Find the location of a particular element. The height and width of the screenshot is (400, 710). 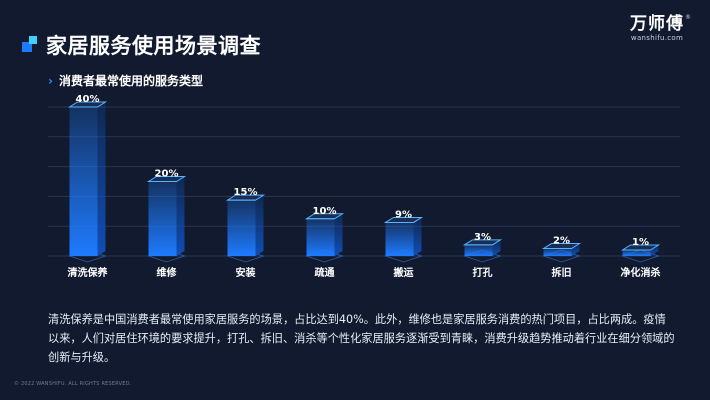

category-label: 净化消杀 is located at coordinates (641, 272).